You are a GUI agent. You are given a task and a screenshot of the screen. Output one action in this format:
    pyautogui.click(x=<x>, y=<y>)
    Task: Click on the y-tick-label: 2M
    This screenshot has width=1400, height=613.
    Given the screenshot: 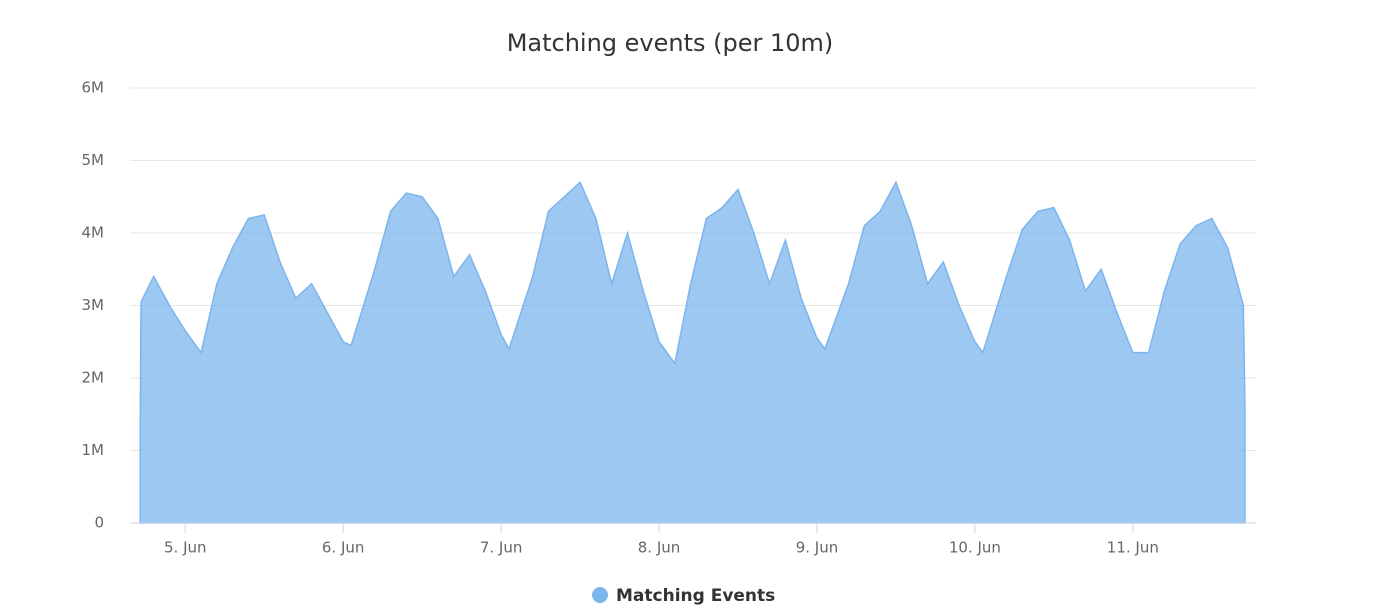 What is the action you would take?
    pyautogui.click(x=93, y=378)
    